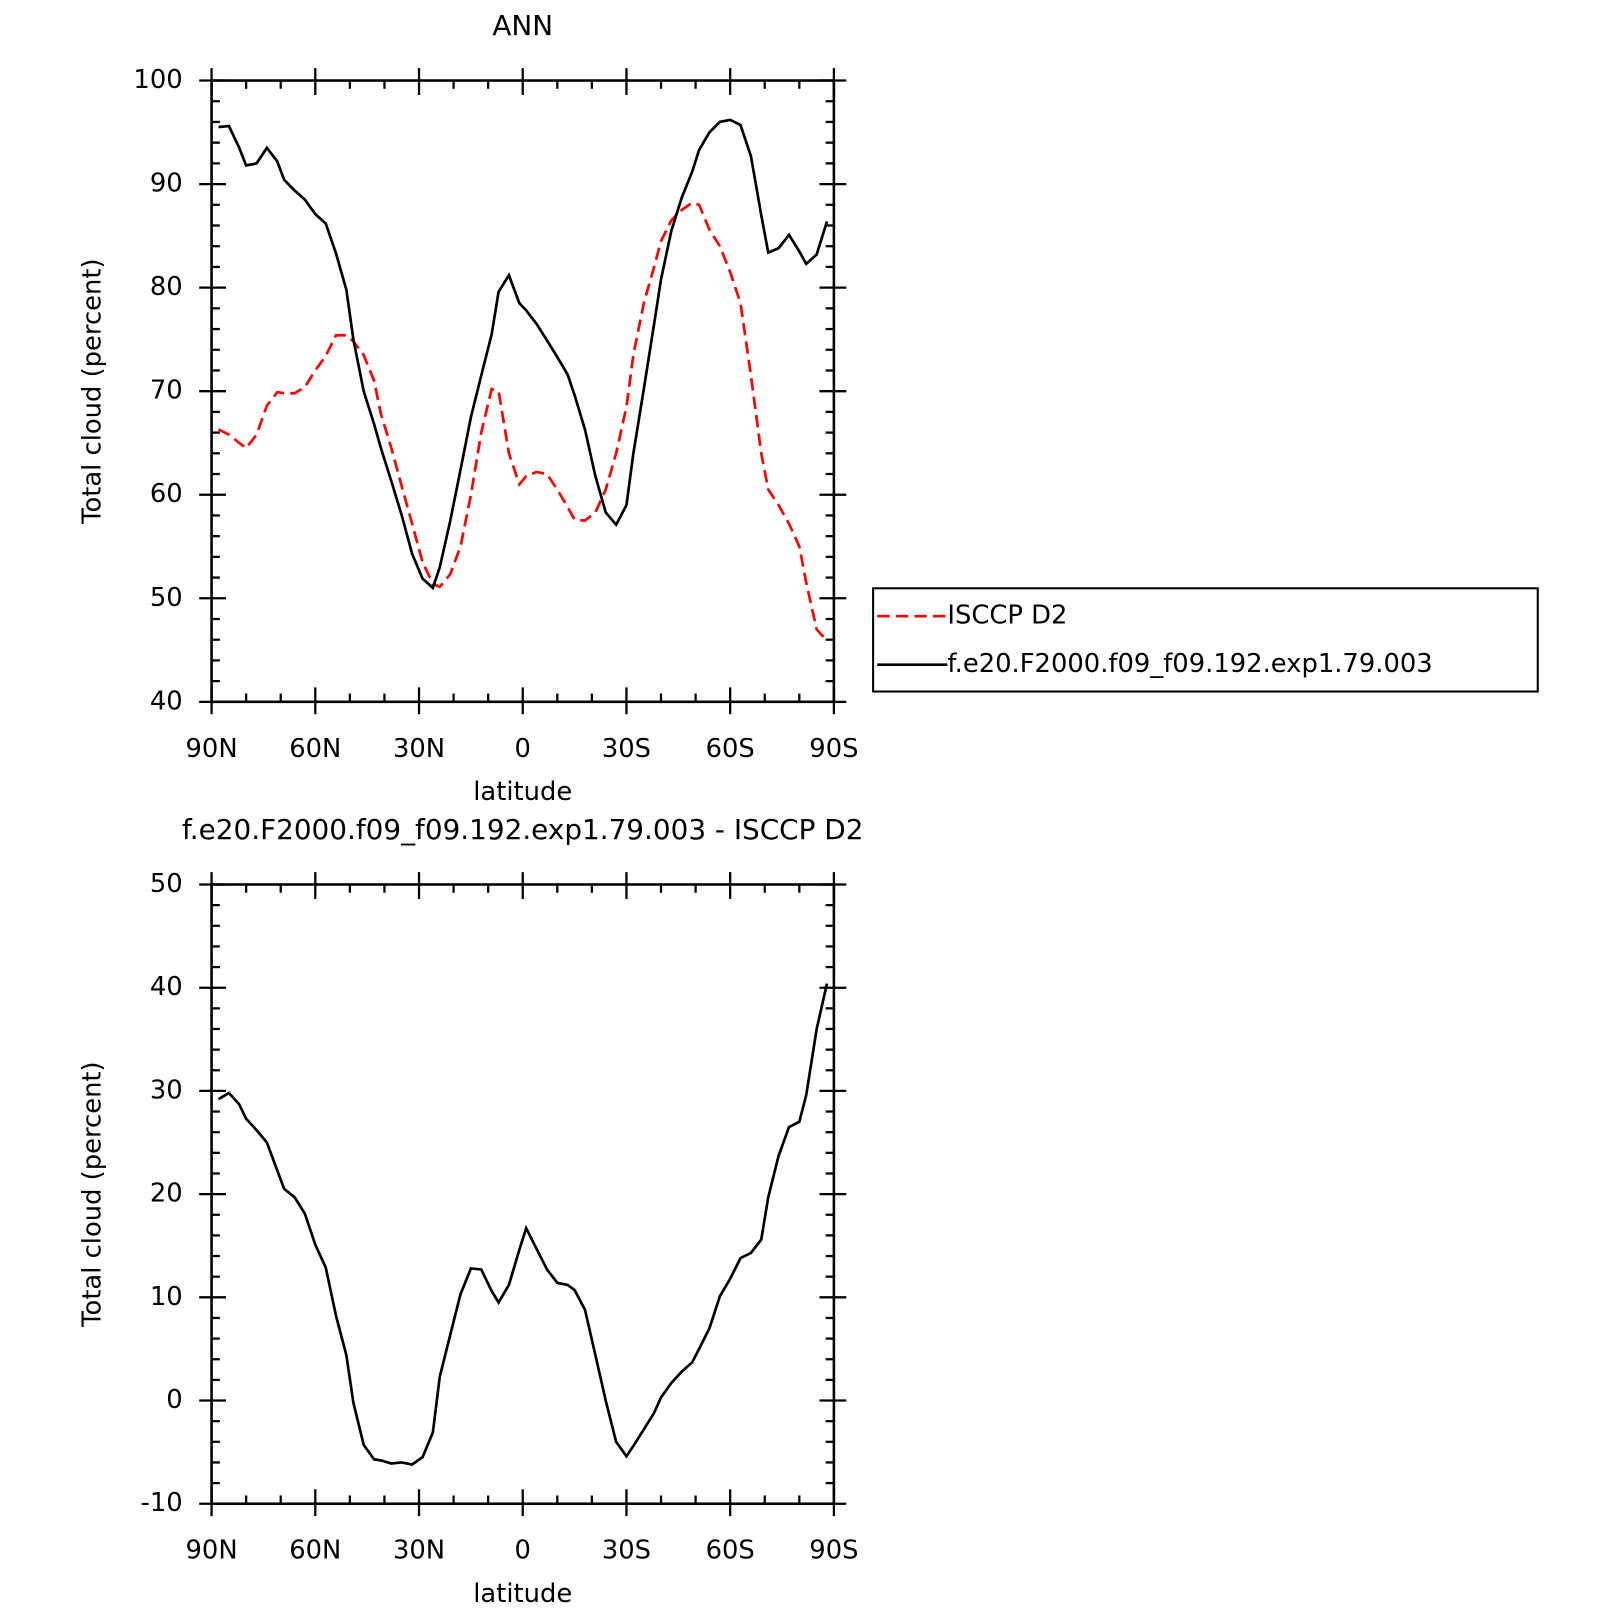  I want to click on y-tick-label: 70, so click(166, 391).